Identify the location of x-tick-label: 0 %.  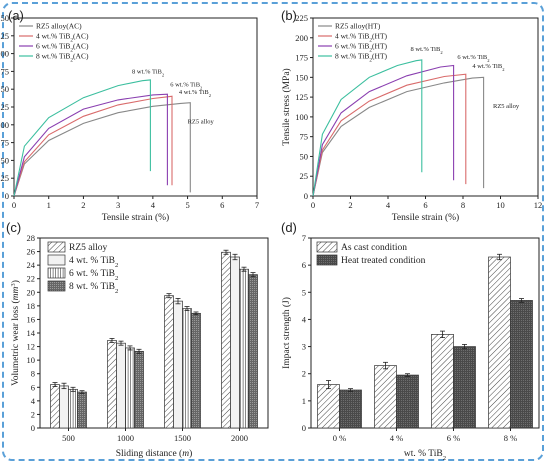
(339, 438).